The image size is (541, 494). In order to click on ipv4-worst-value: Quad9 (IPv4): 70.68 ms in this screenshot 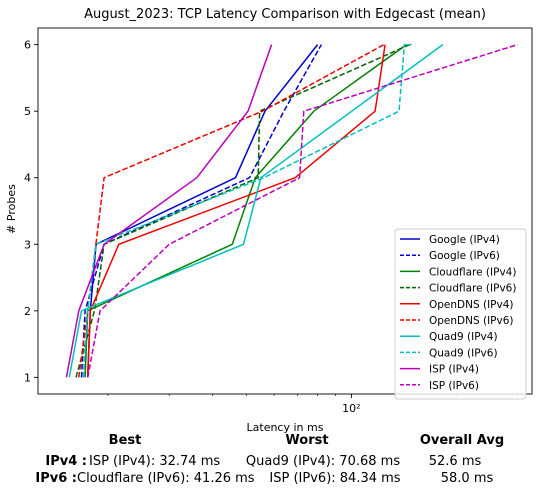, I will do `click(323, 461)`.